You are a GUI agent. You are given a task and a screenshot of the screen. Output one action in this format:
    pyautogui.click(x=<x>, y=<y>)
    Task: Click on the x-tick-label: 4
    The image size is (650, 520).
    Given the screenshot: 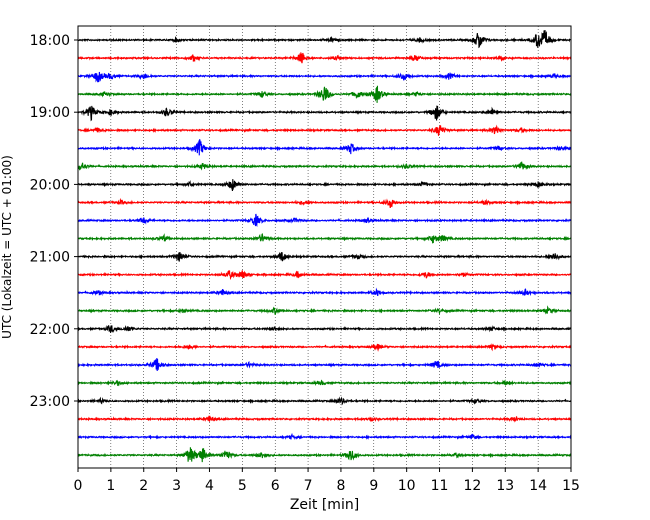 What is the action you would take?
    pyautogui.click(x=209, y=486)
    